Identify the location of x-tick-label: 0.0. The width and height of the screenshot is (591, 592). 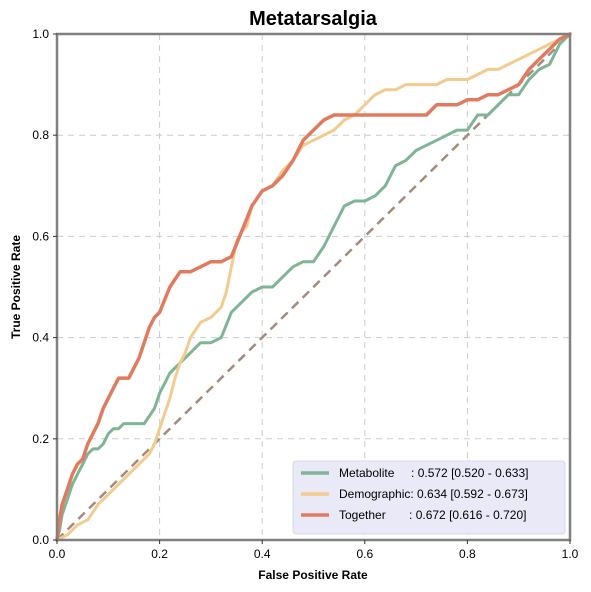
(57, 554).